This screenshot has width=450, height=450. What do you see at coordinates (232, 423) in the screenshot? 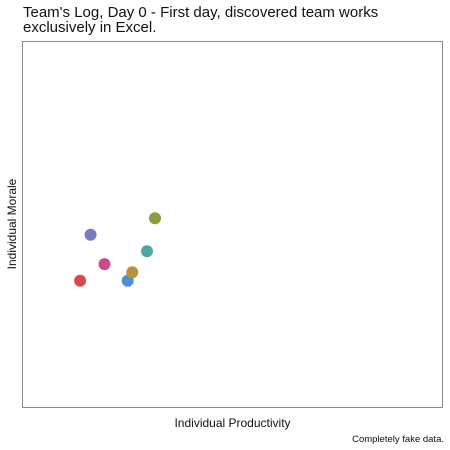
I see `x-axis-label: Individual Productivity` at bounding box center [232, 423].